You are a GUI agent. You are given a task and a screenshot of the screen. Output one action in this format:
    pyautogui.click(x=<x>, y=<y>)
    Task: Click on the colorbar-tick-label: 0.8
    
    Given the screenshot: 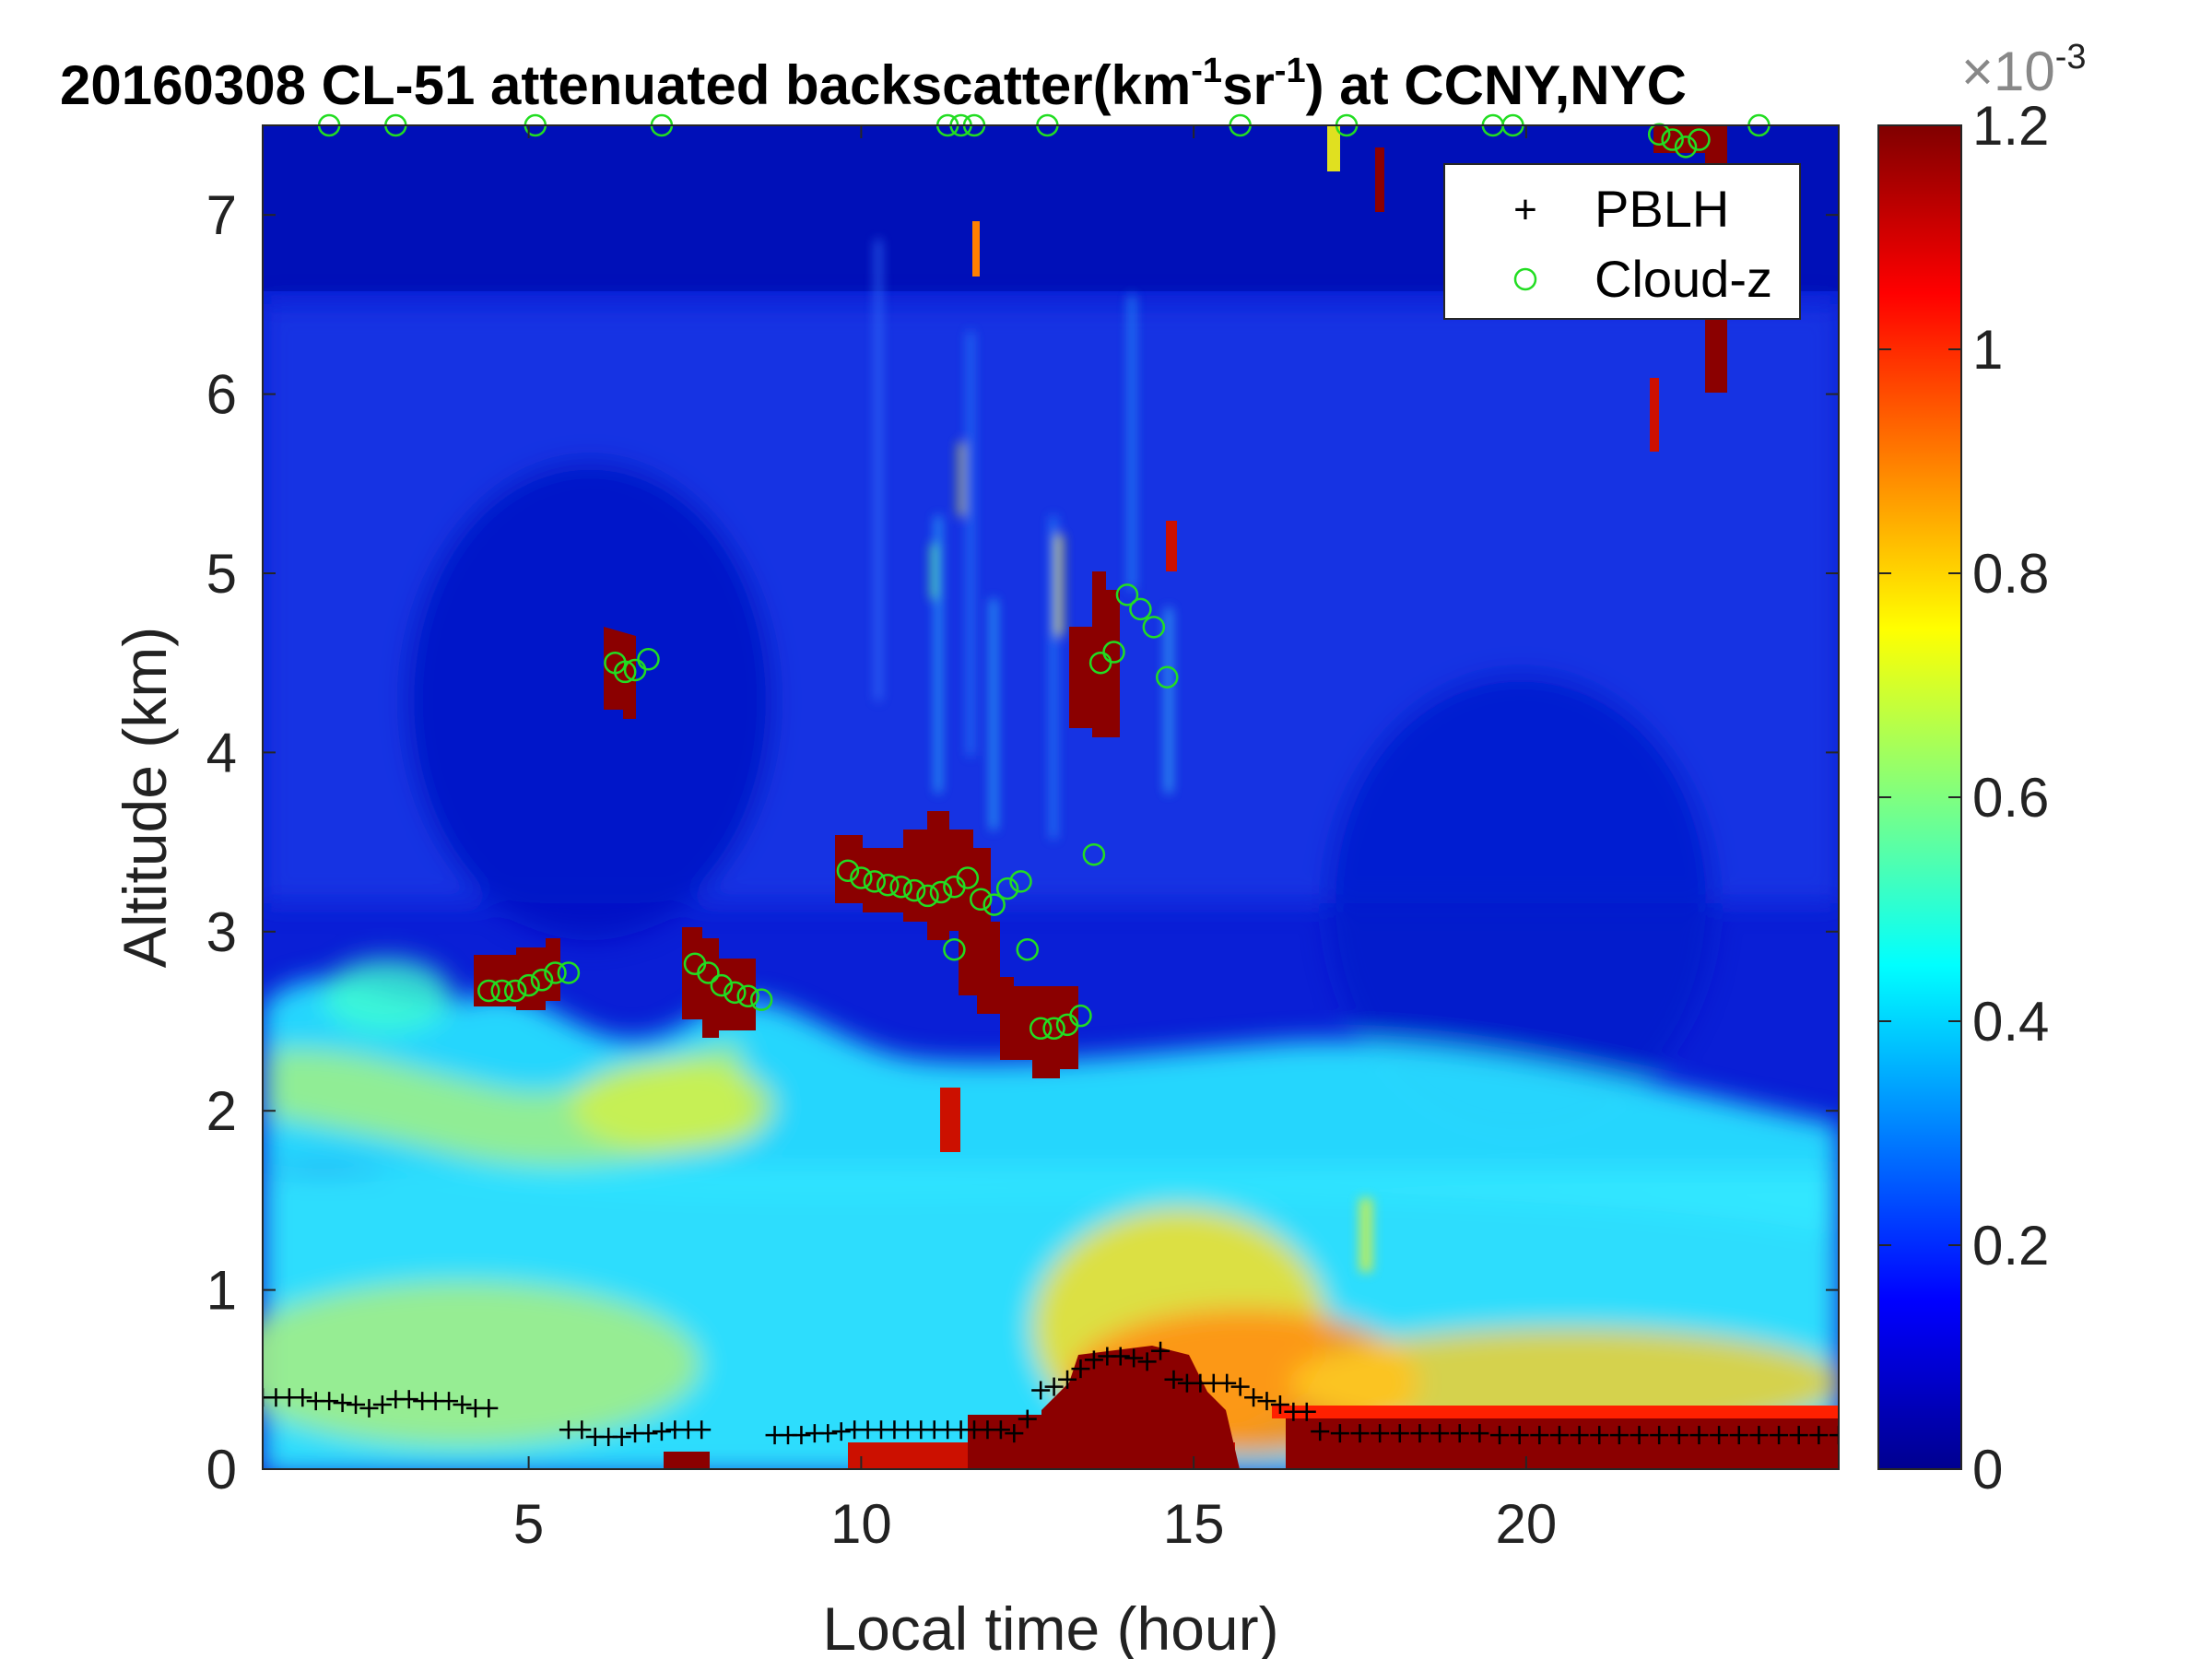 What is the action you would take?
    pyautogui.click(x=2010, y=574)
    